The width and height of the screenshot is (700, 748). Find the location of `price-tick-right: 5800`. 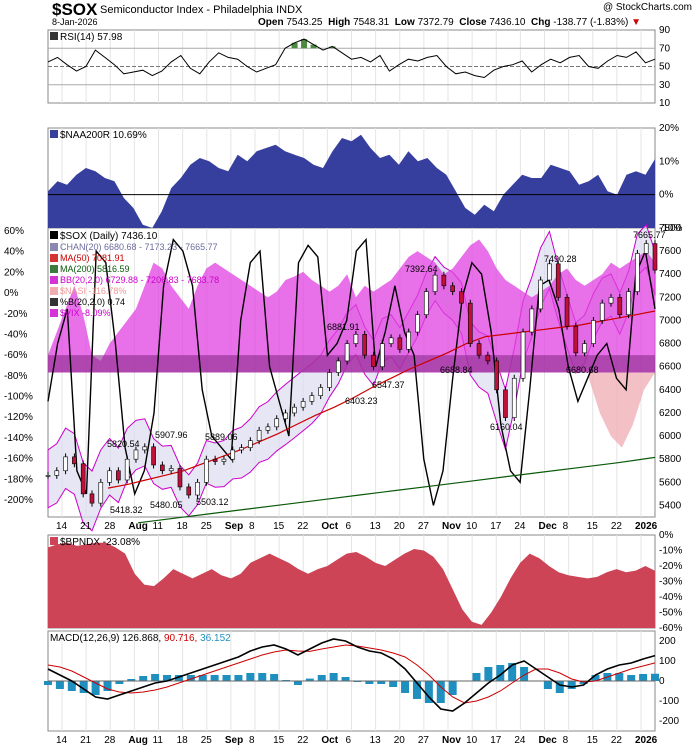

price-tick-right: 5800 is located at coordinates (670, 459).